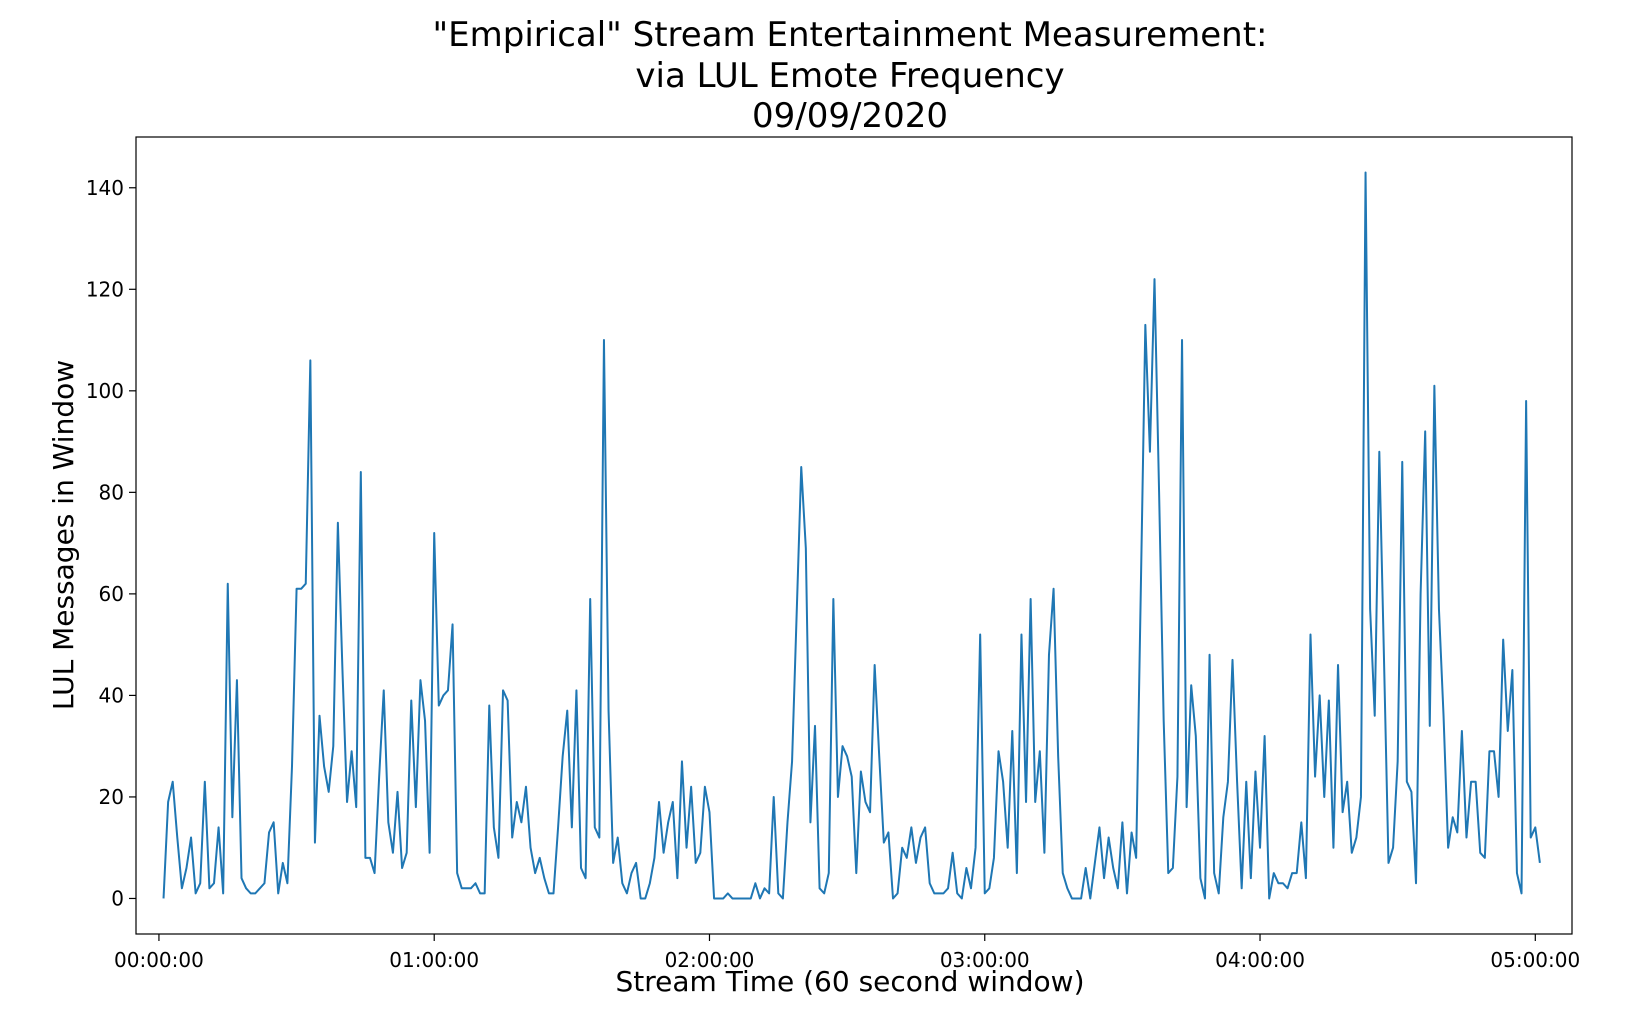  What do you see at coordinates (105, 289) in the screenshot?
I see `y-tick-label: 120` at bounding box center [105, 289].